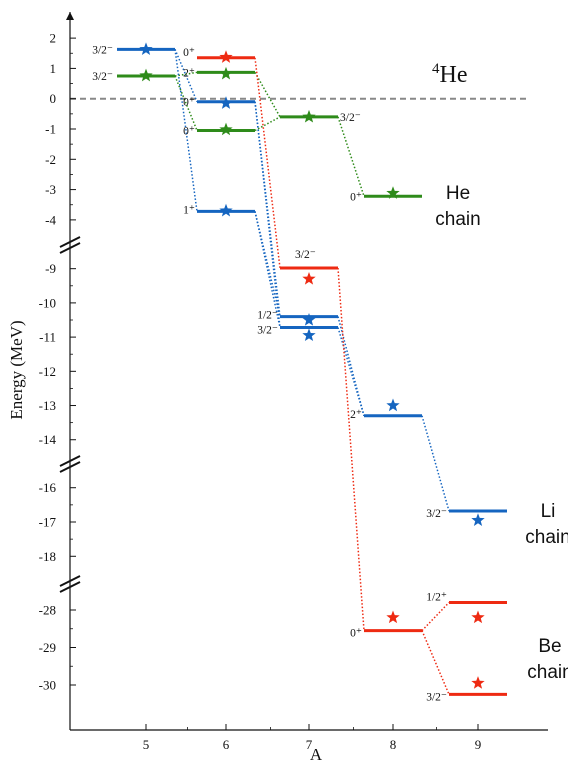 This screenshot has height=765, width=568. Describe the element at coordinates (267, 316) in the screenshot. I see `state-label: 1/2⁻` at that location.